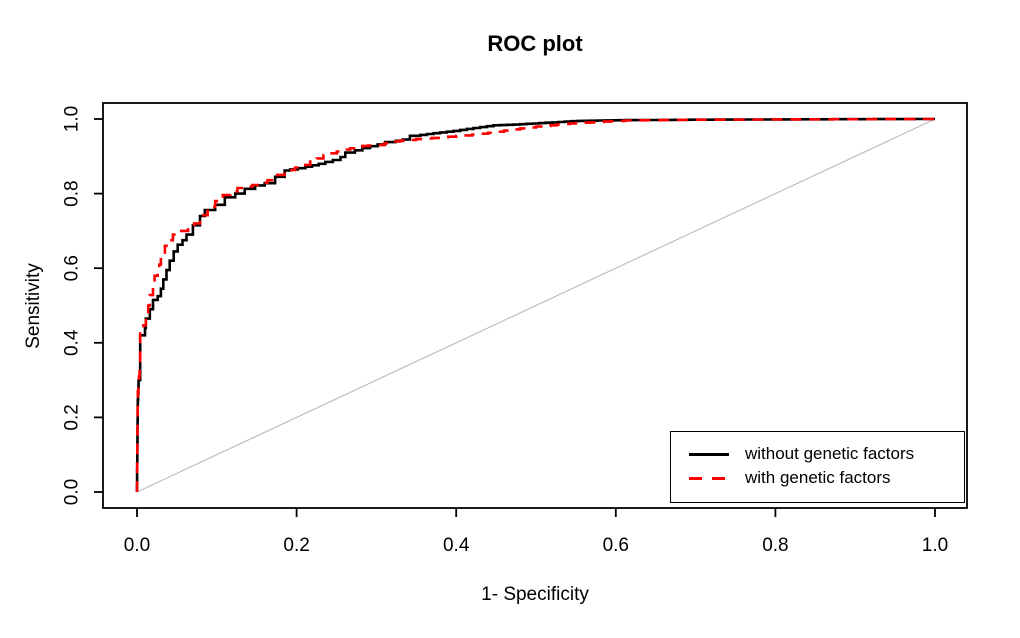 The height and width of the screenshot is (638, 1020). What do you see at coordinates (709, 454) in the screenshot?
I see `legend-solid-black-line-sample` at bounding box center [709, 454].